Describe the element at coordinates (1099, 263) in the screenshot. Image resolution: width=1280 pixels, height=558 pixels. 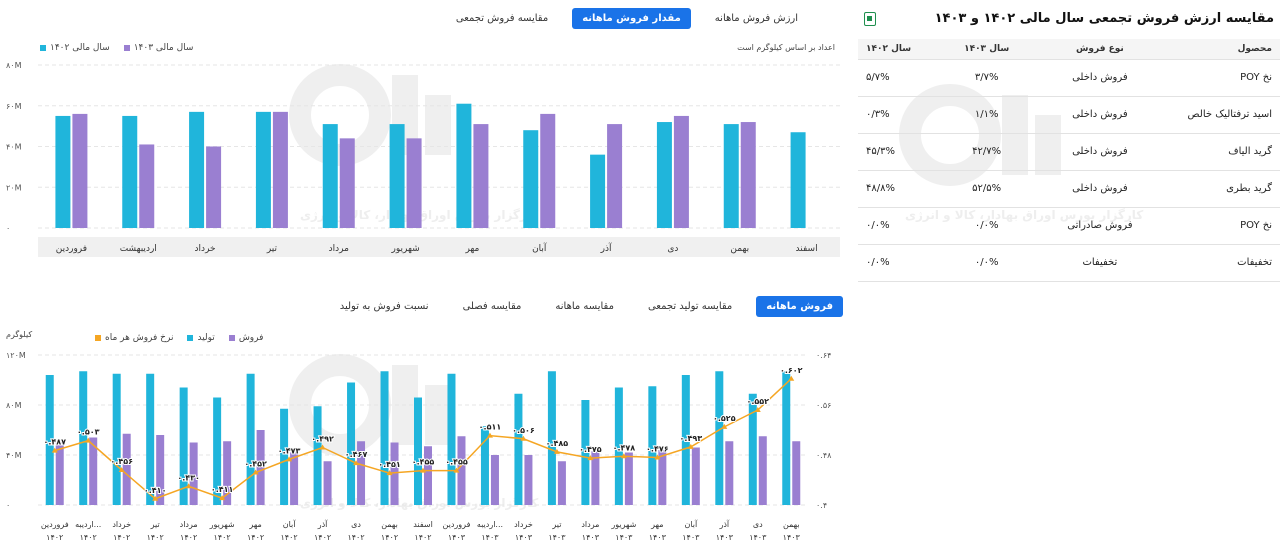
I see `cell-sale-type: تخفیفات` at that location.